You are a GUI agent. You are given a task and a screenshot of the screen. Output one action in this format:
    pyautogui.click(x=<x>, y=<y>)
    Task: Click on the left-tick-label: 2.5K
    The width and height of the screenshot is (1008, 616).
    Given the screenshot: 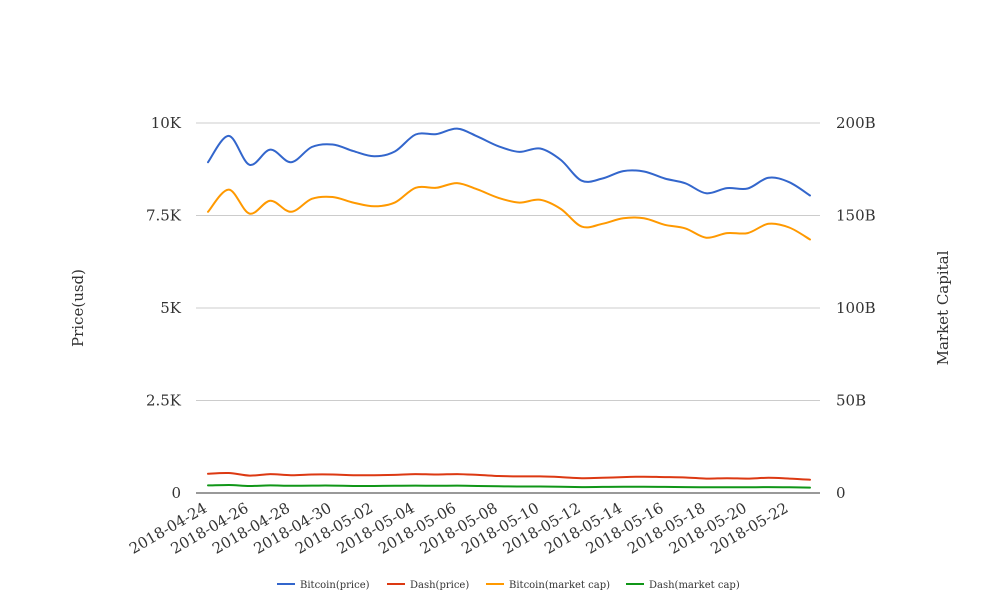 What is the action you would take?
    pyautogui.click(x=164, y=401)
    